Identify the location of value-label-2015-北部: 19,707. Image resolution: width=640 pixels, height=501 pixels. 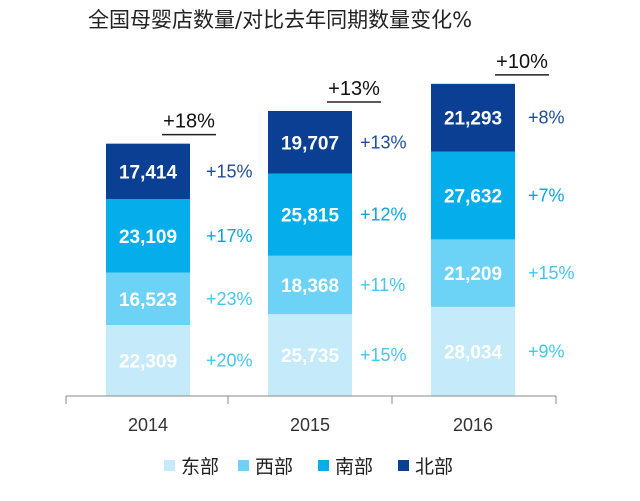
(310, 143).